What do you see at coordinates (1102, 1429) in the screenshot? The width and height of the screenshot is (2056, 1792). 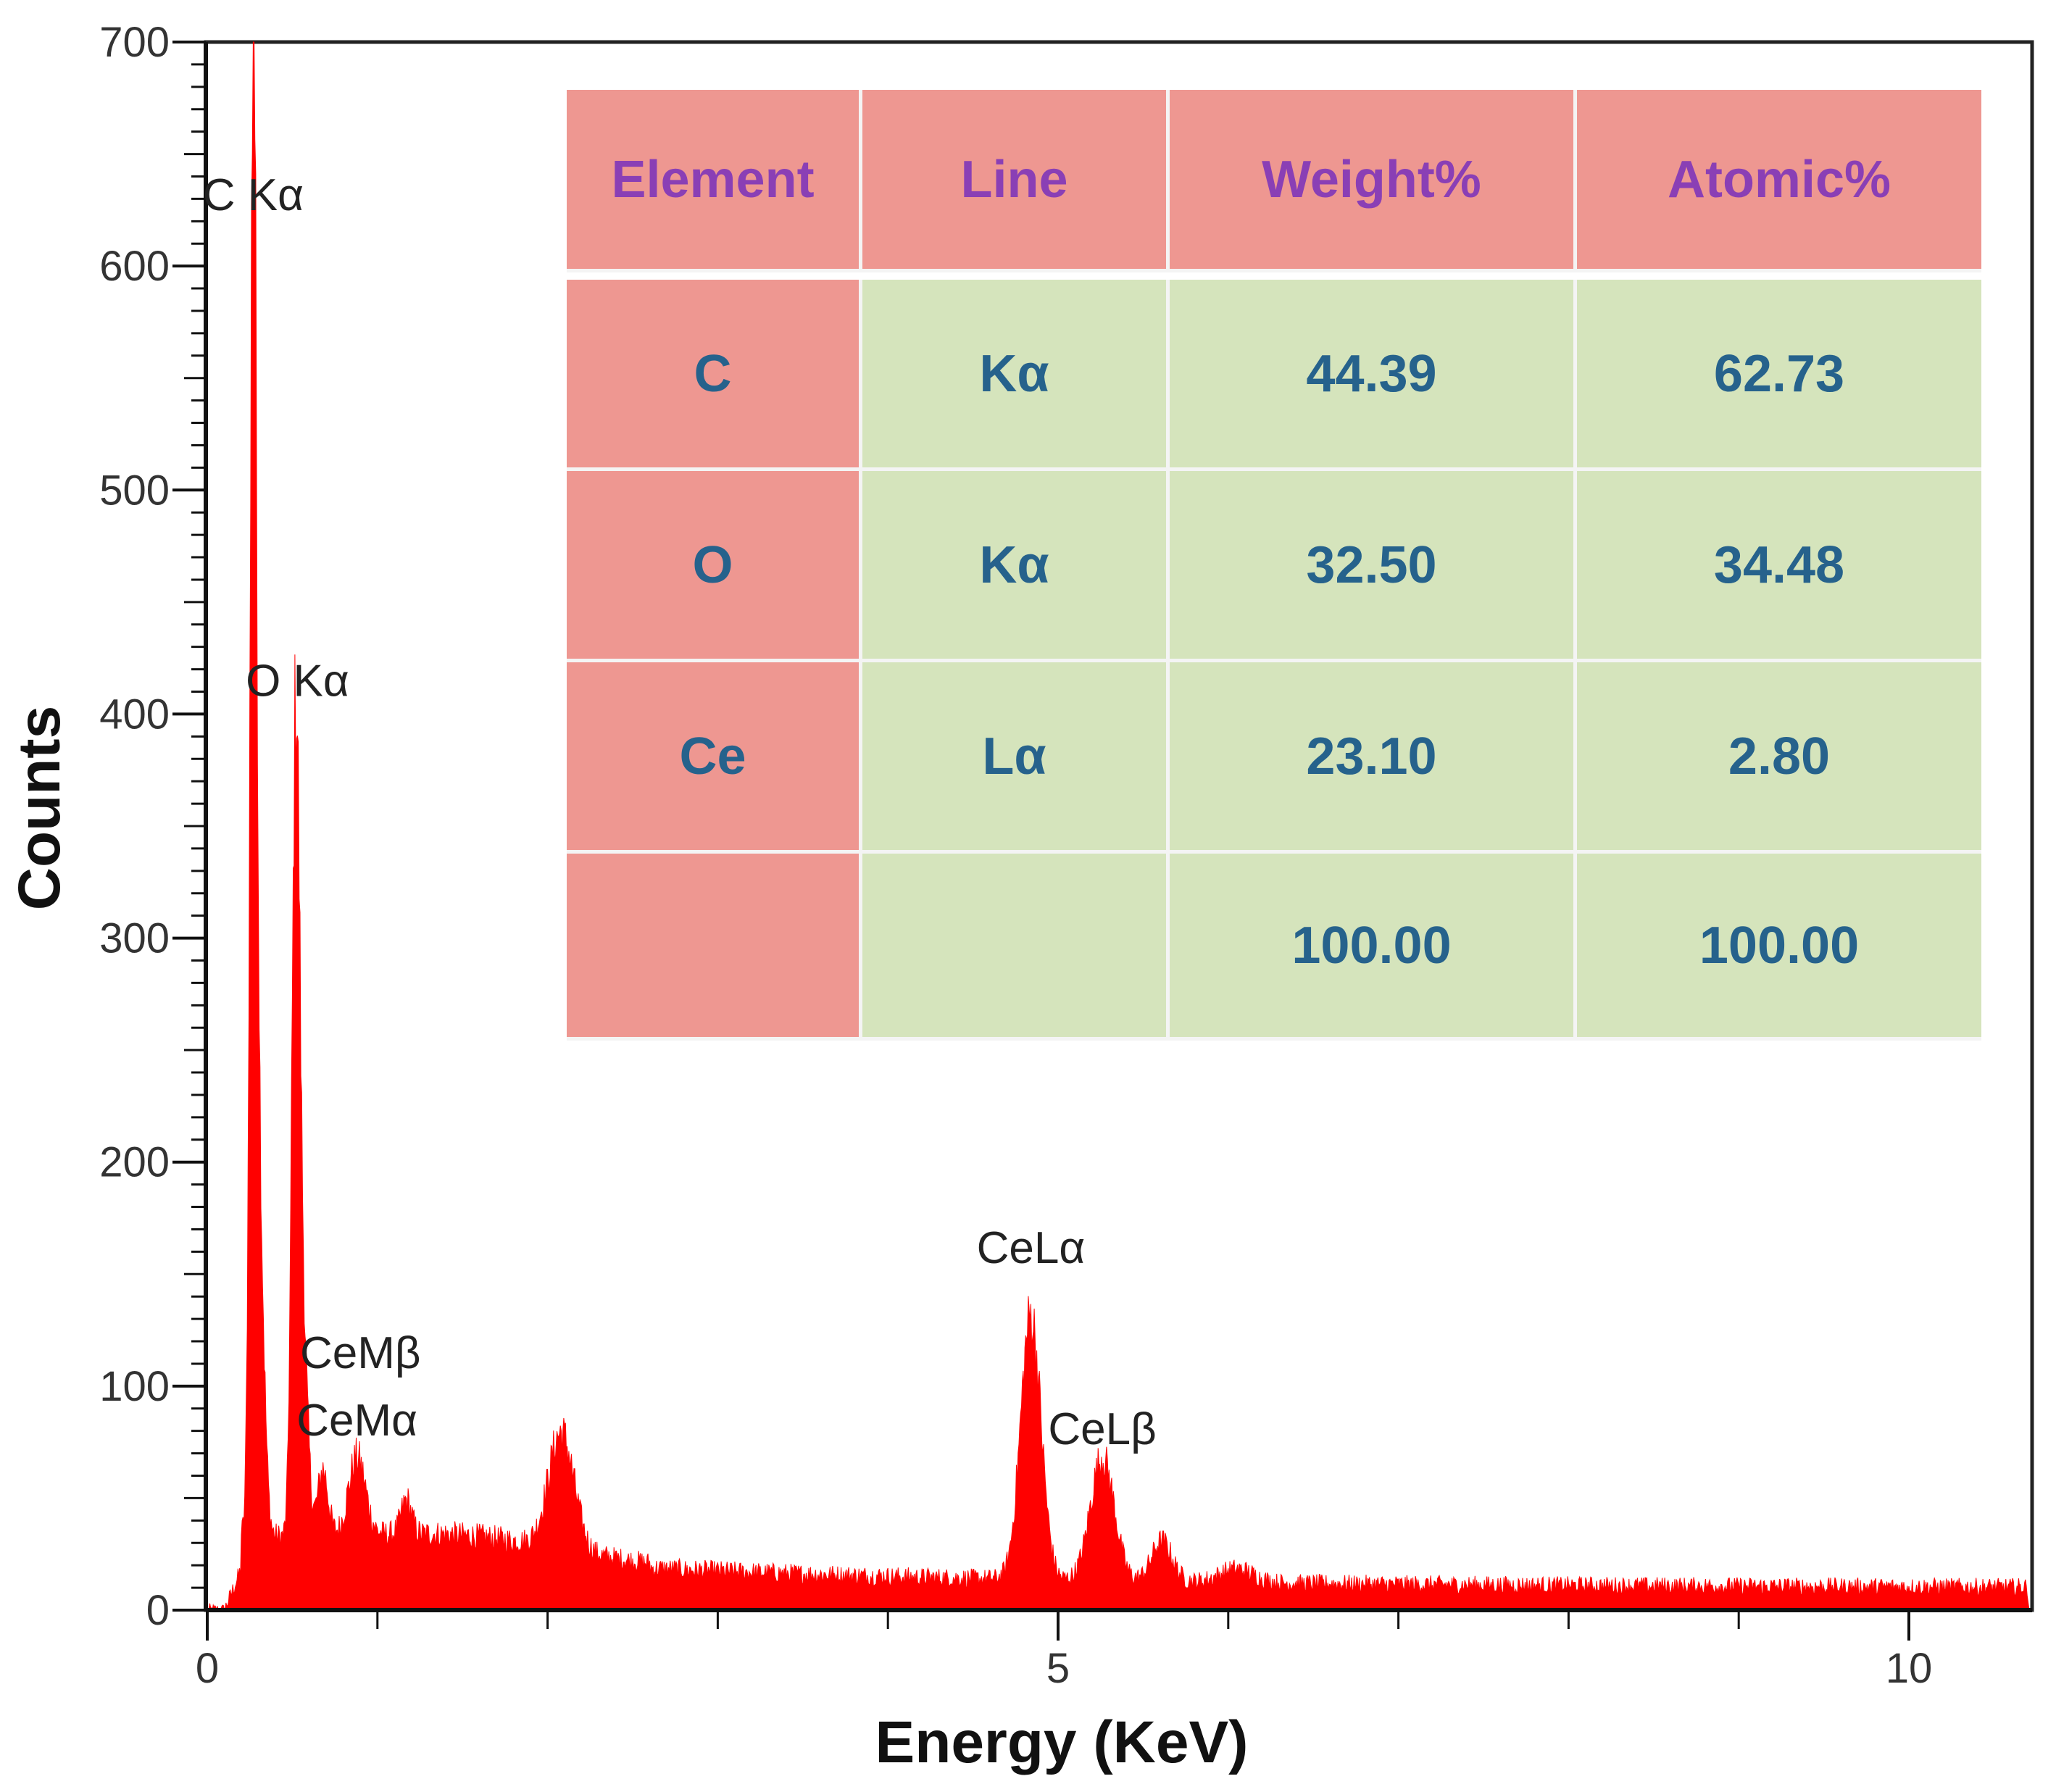 I see `peak-label: CeLβ` at bounding box center [1102, 1429].